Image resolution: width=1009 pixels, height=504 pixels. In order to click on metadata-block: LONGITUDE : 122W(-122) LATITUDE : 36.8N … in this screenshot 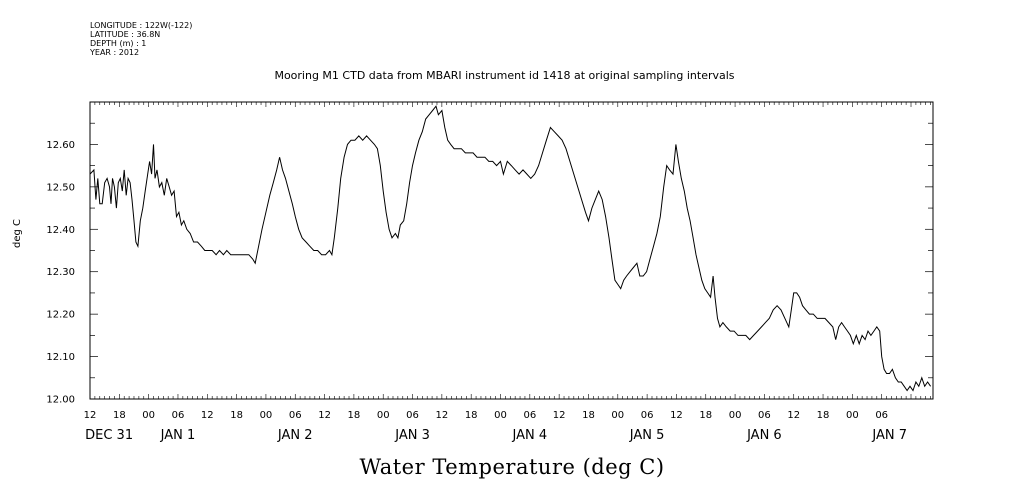, I will do `click(141, 39)`.